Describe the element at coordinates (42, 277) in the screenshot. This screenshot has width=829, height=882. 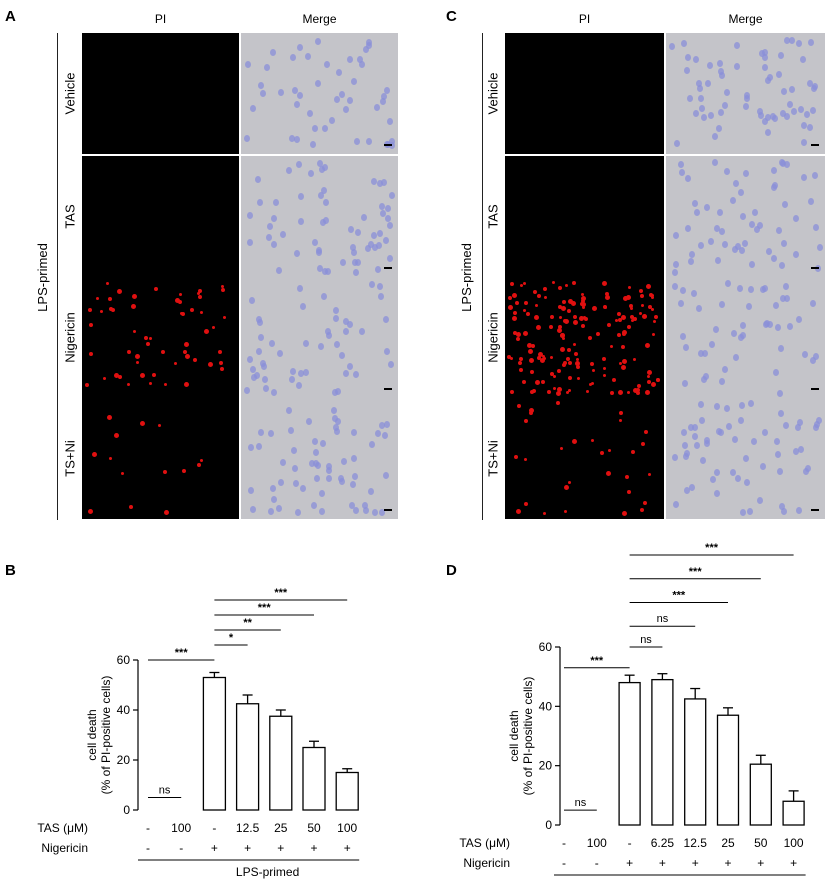
I see `panel-a-group-label: LPS-primed` at that location.